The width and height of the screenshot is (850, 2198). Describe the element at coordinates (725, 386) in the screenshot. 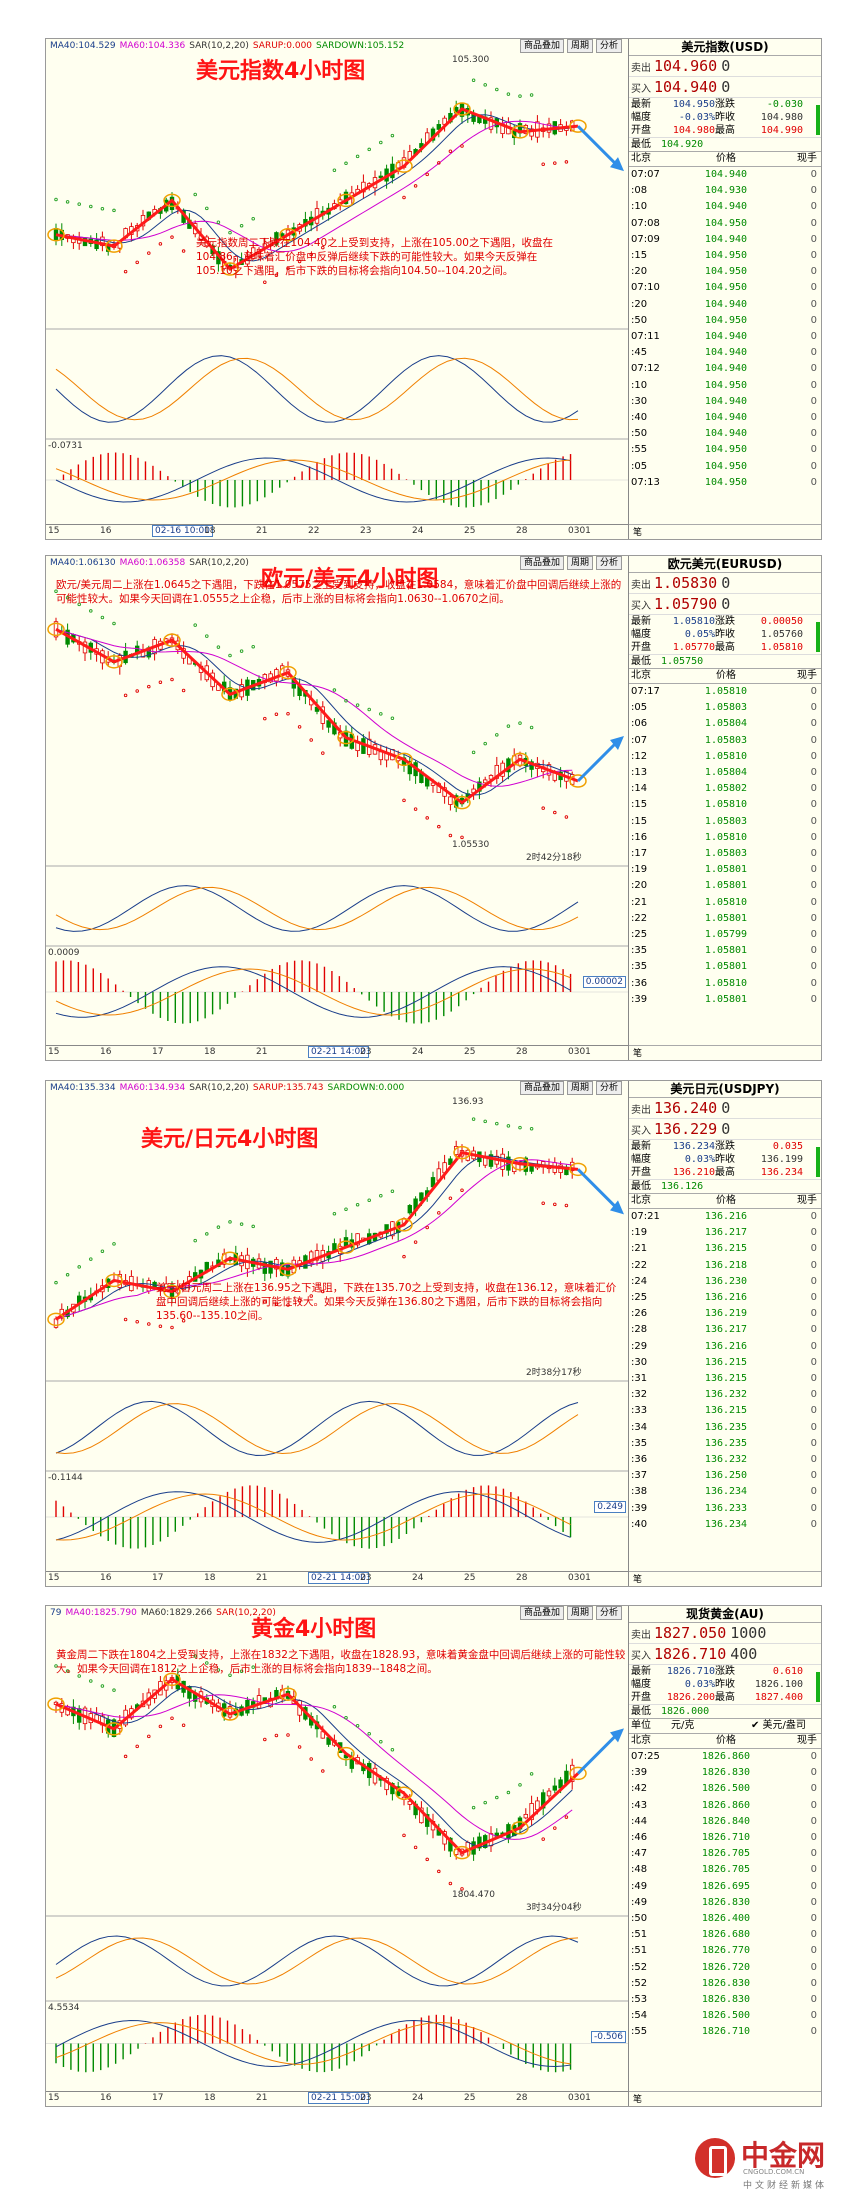

I see `tick-row: :10 104.950 0` at that location.